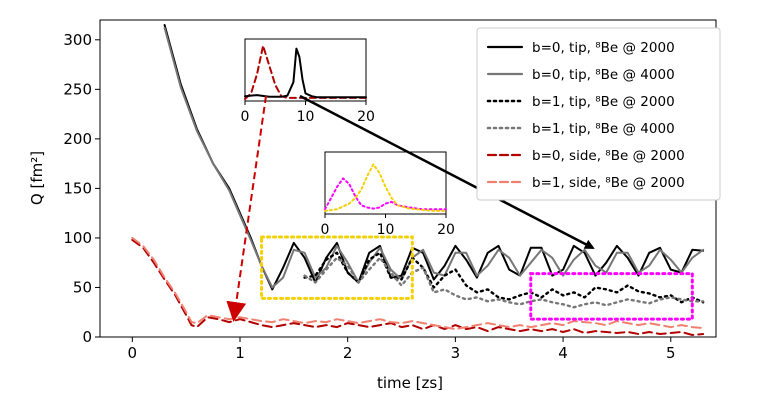 Image resolution: width=769 pixels, height=413 pixels. I want to click on y-tick-label: 300, so click(77, 40).